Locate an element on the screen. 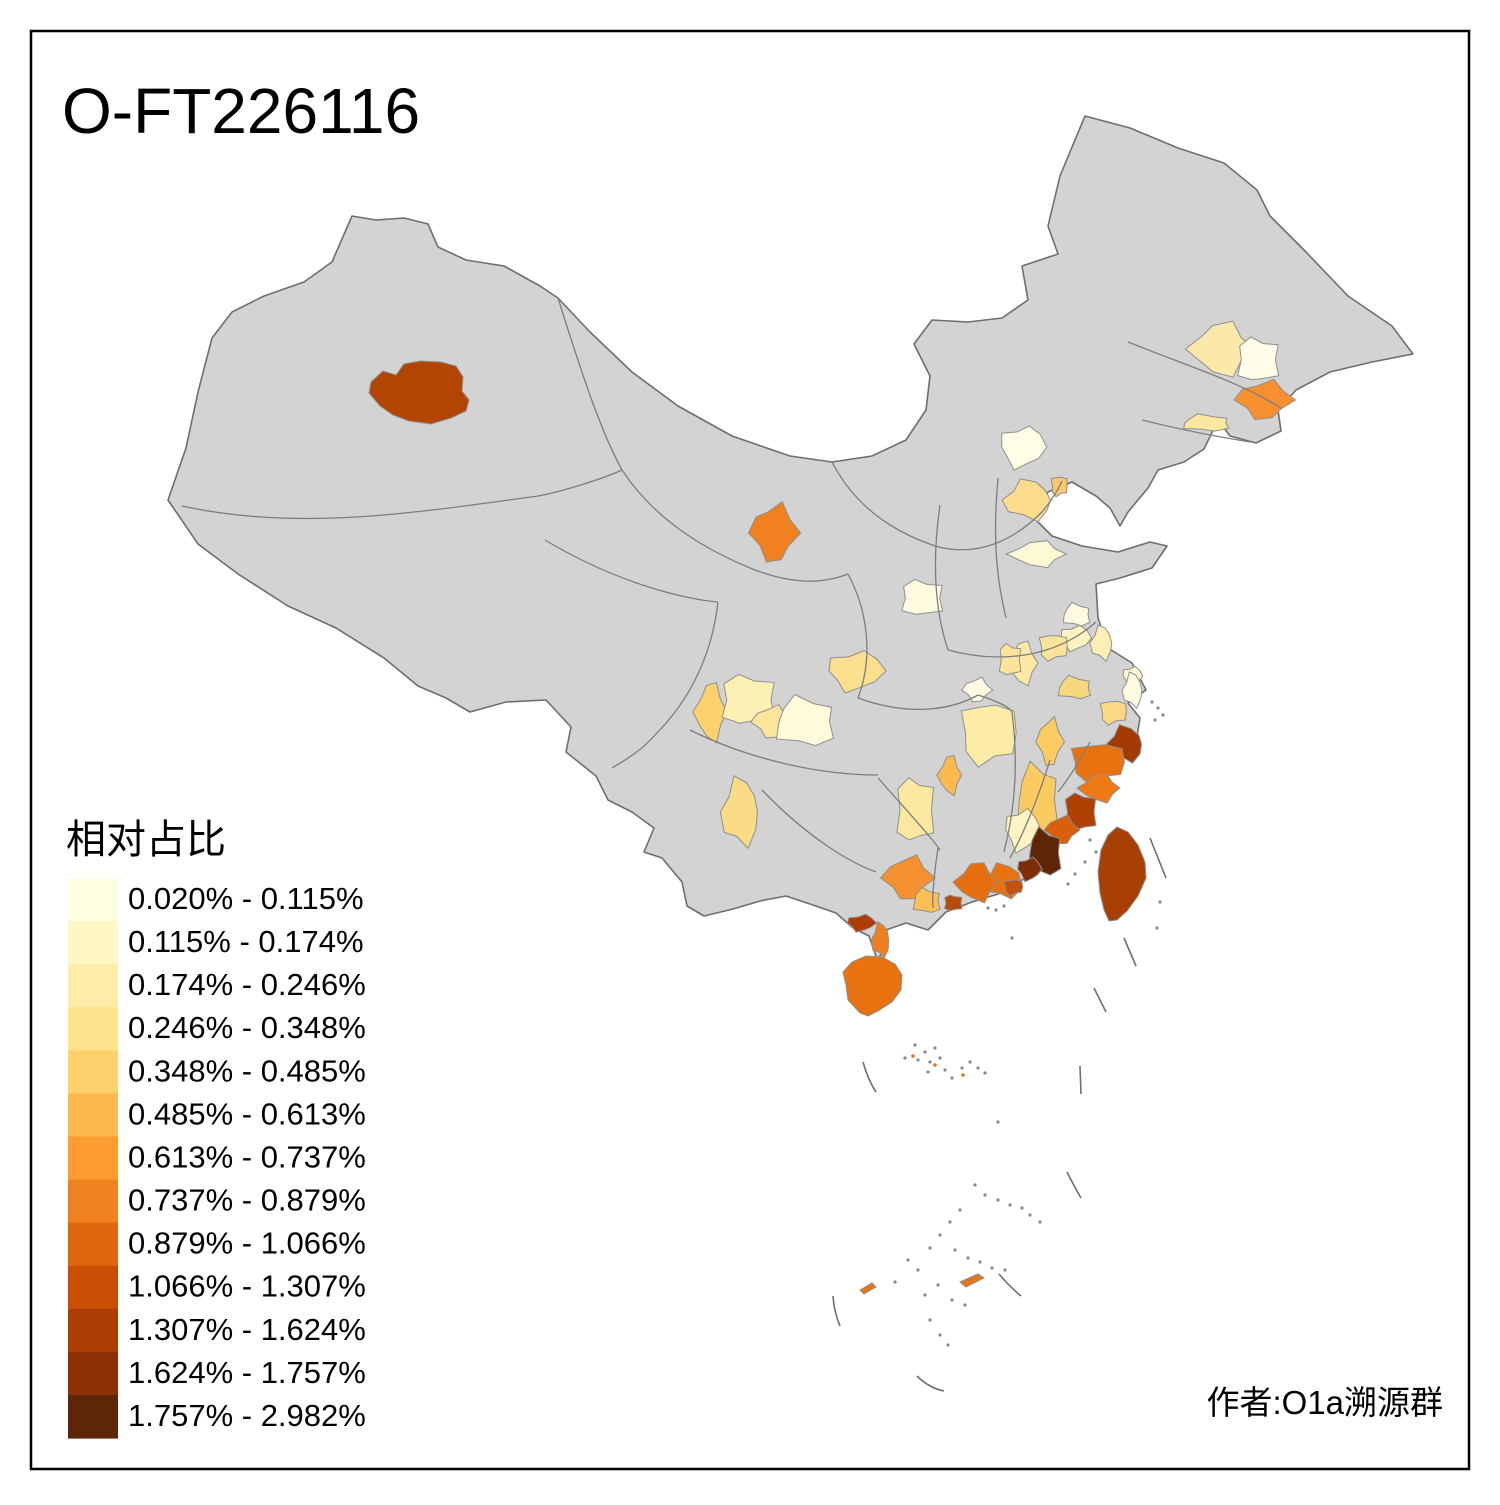 This screenshot has height=1505, width=1500. legend-label: 1.757% - 2.982% is located at coordinates (247, 1415).